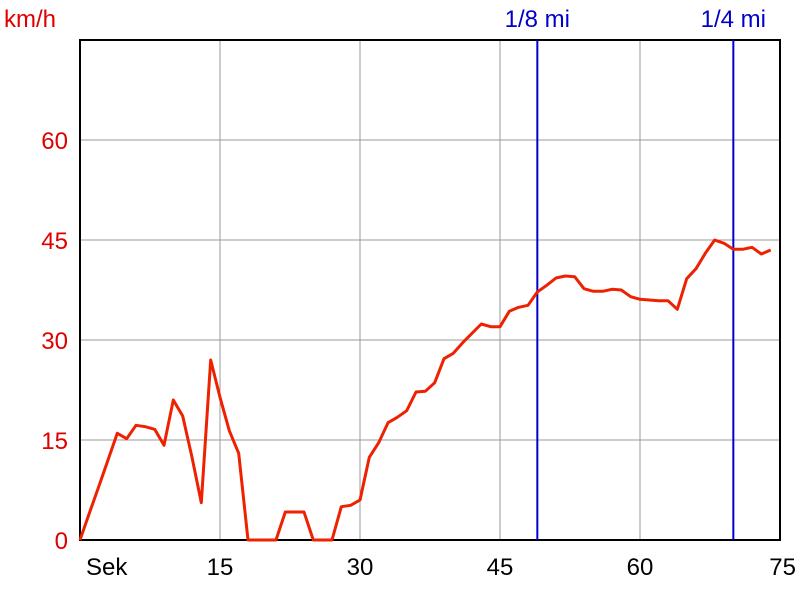 This screenshot has height=600, width=800. I want to click on y-tick-label-0: 0, so click(61, 541).